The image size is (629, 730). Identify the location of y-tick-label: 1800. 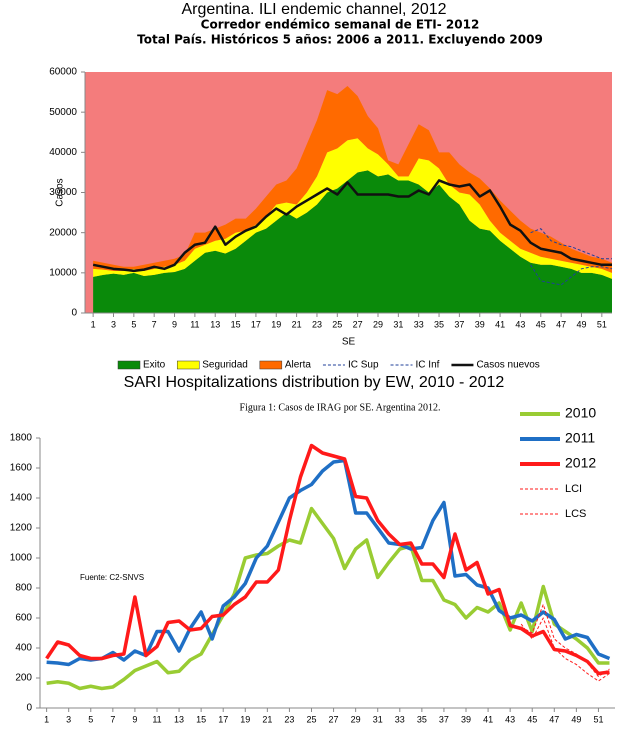
(21, 438).